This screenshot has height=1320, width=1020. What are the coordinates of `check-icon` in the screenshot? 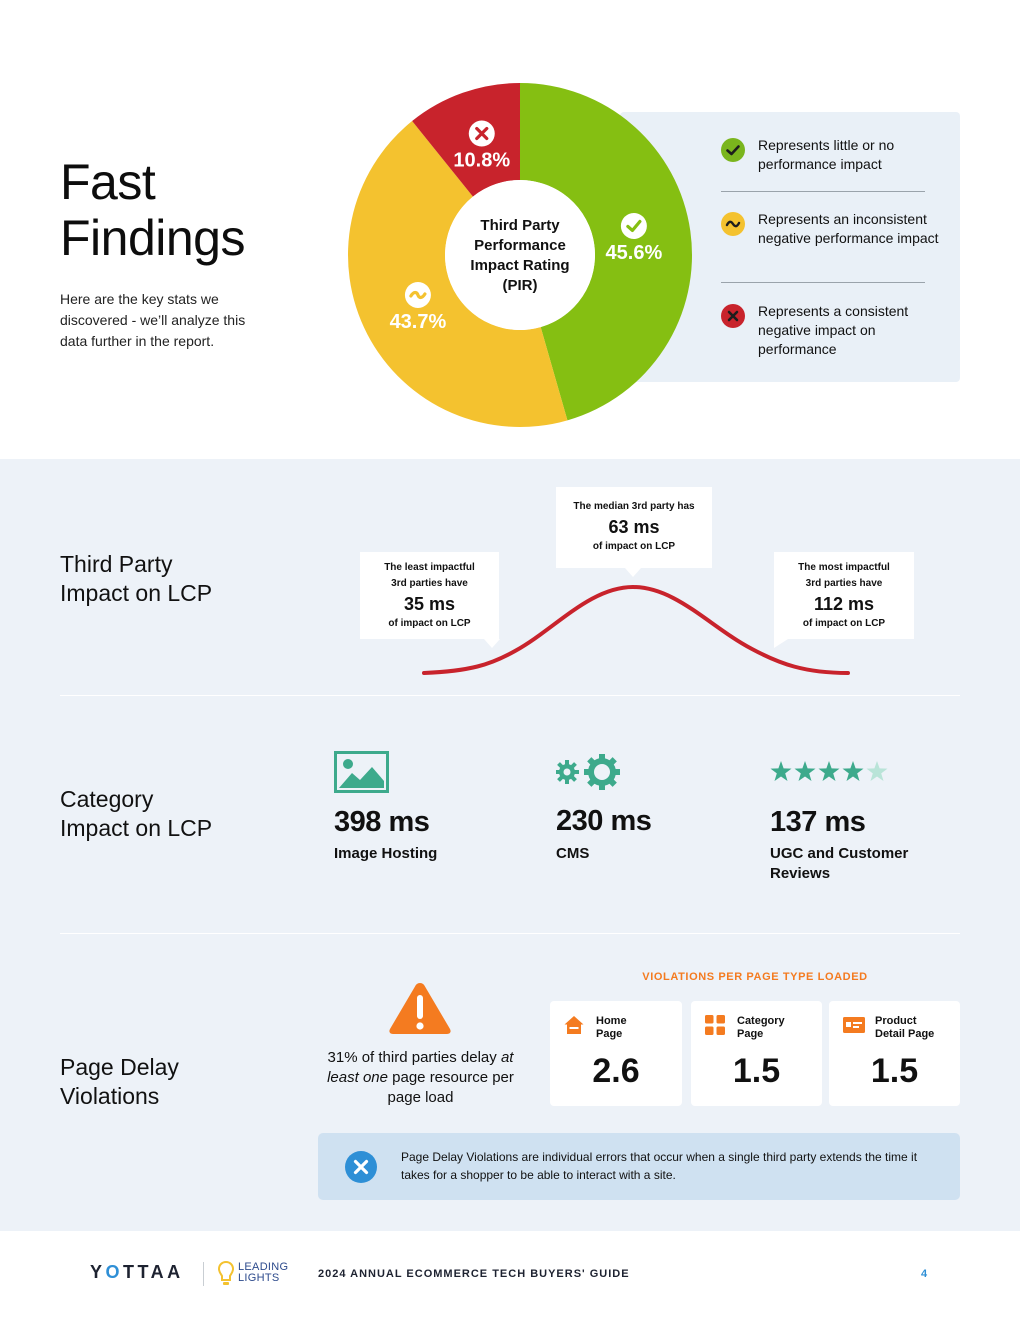 It's located at (733, 150).